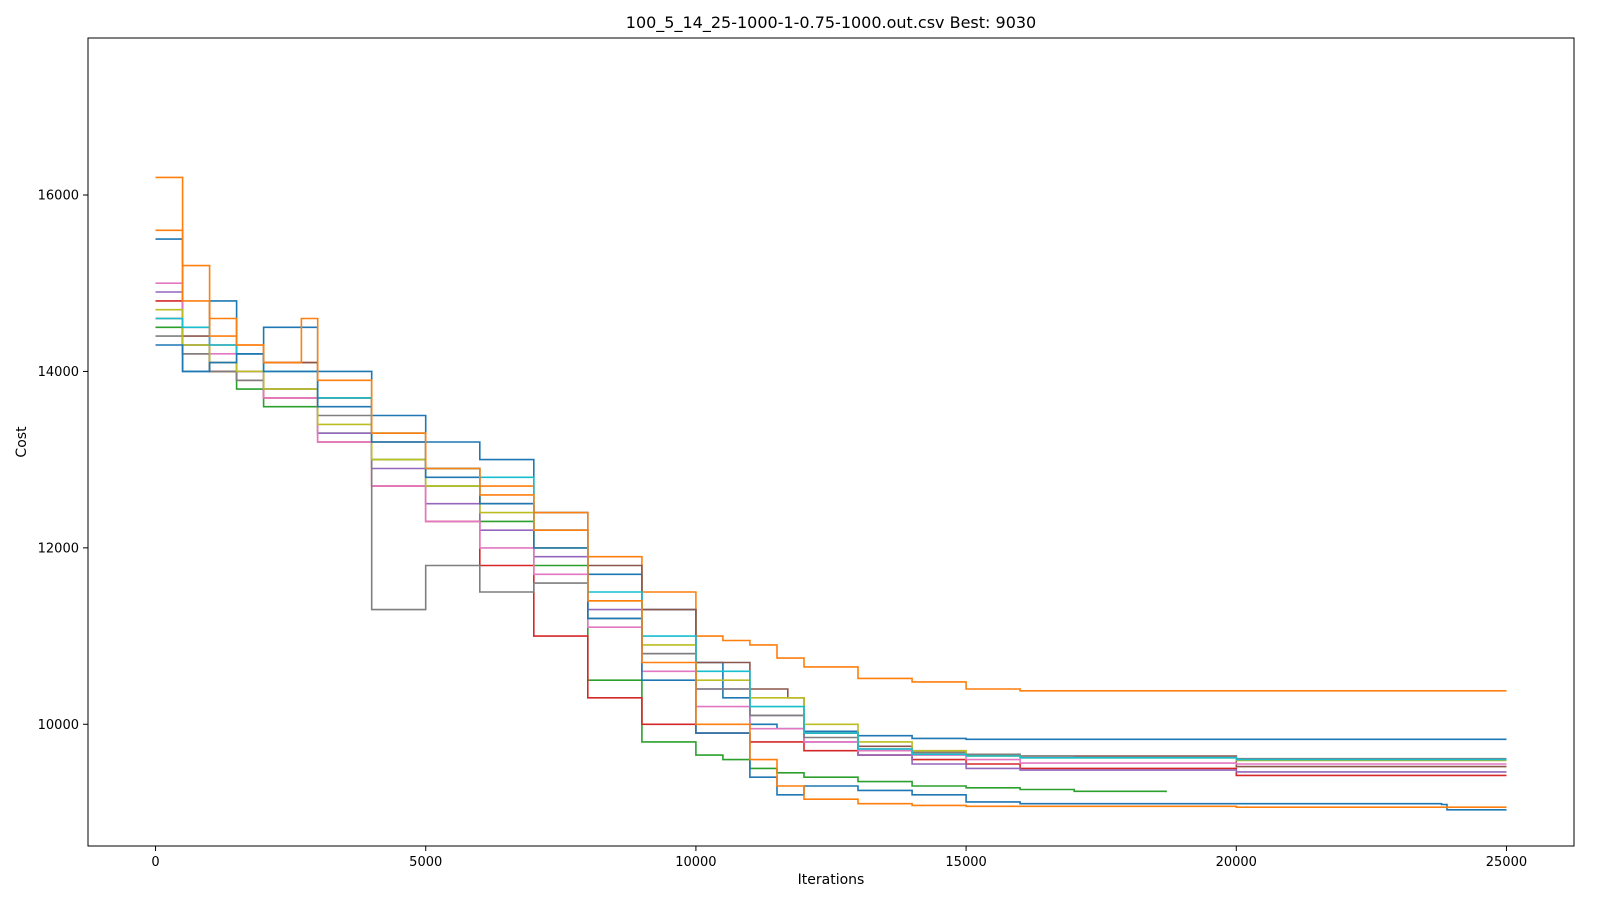 This screenshot has height=900, width=1600. I want to click on x-tick-label: 0, so click(155, 862).